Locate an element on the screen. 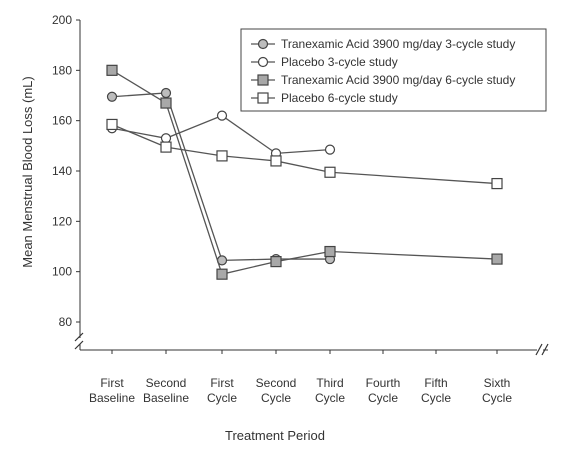 The width and height of the screenshot is (583, 457). legend-box is located at coordinates (393, 70).